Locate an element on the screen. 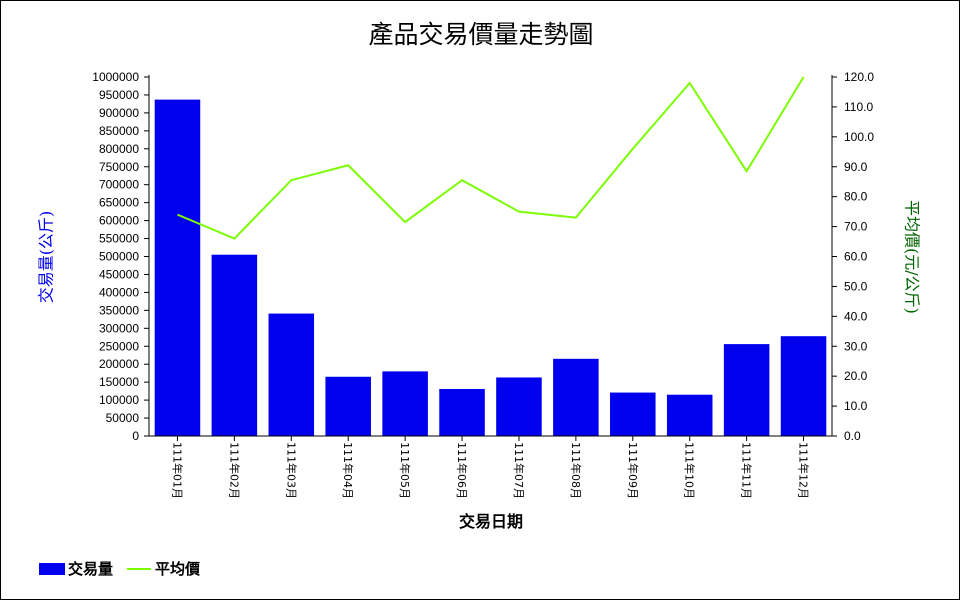 This screenshot has width=960, height=601. legend-swatch-volume is located at coordinates (52, 568).